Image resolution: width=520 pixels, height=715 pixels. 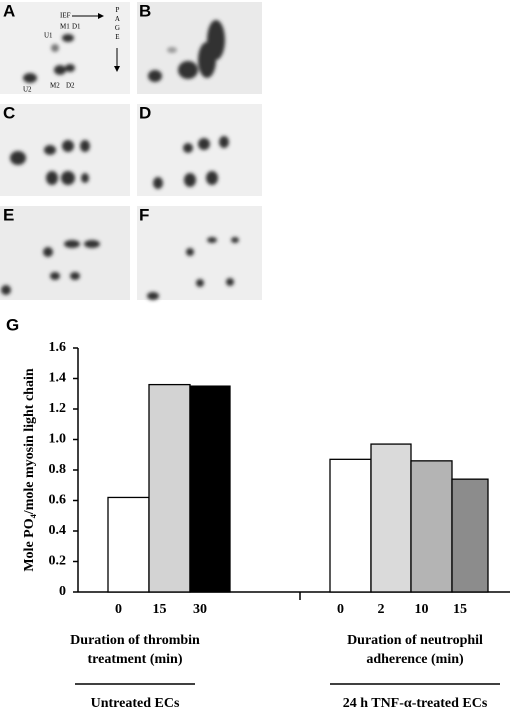 What do you see at coordinates (422, 609) in the screenshot?
I see `x-tick-label: 10` at bounding box center [422, 609].